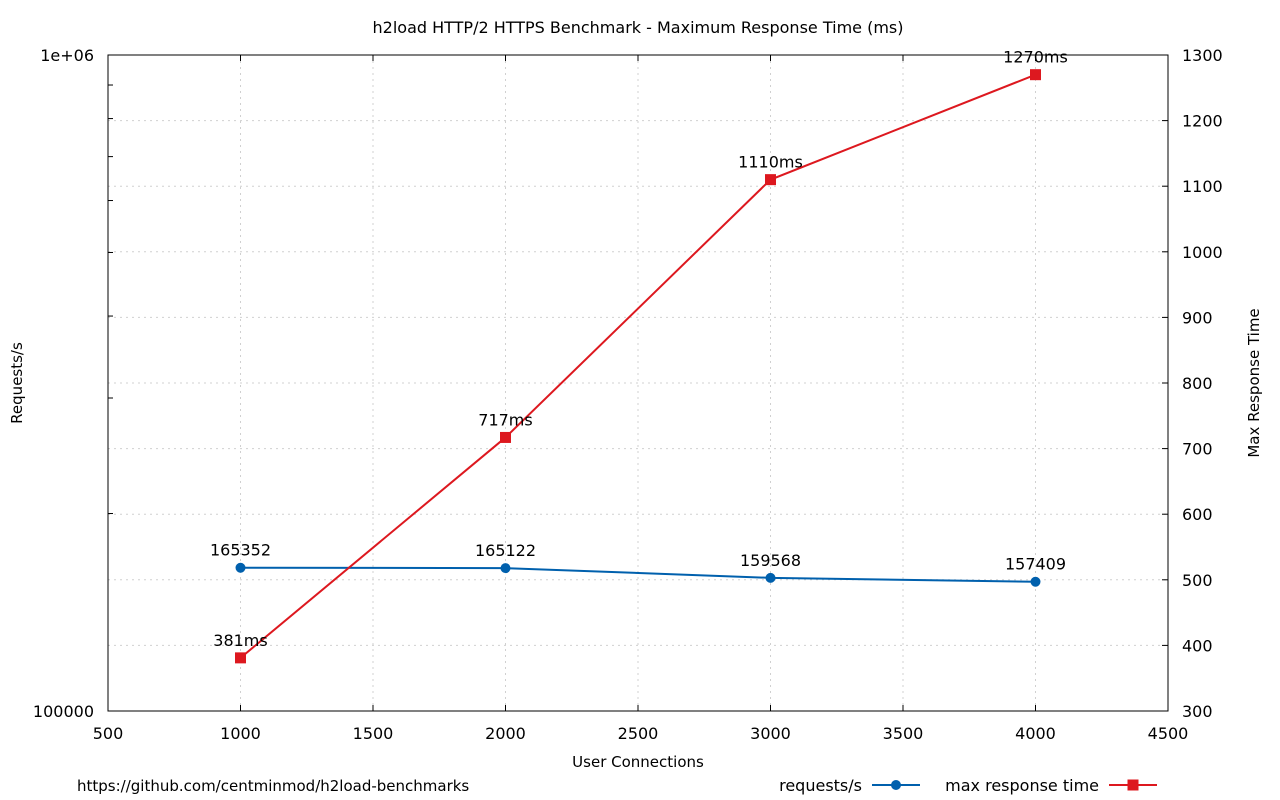 This screenshot has width=1280, height=800. I want to click on x-tick-label: 4000, so click(1035, 733).